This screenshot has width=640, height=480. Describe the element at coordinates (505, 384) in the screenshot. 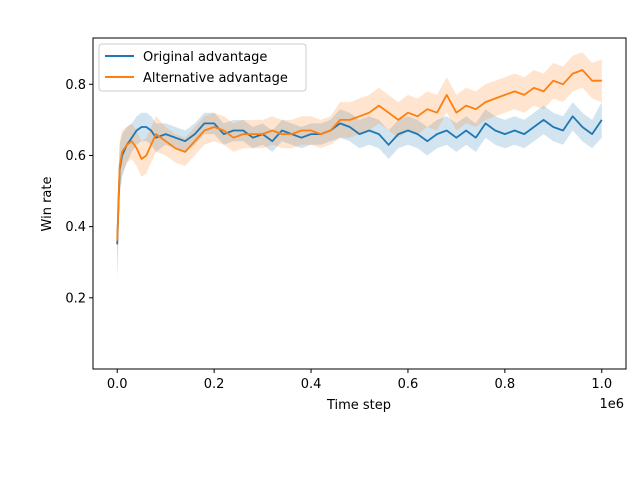

I see `x-tick-label: 0.8` at that location.